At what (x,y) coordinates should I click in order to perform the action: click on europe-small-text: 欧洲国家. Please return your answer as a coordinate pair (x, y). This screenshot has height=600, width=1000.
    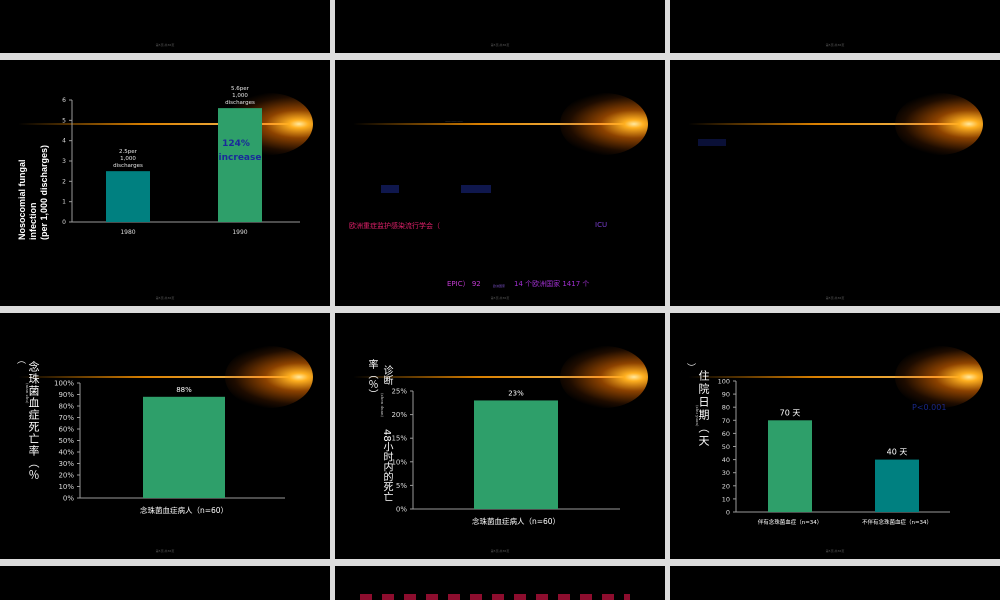
    Looking at the image, I should click on (499, 286).